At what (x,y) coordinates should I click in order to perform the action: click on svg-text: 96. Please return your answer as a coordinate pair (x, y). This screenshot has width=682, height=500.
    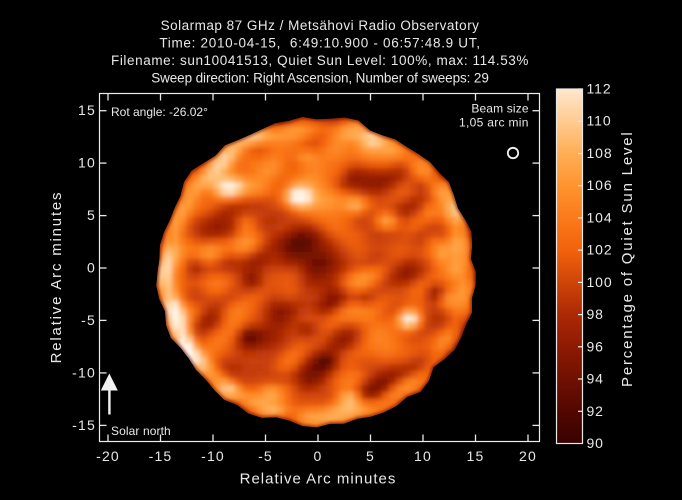
    Looking at the image, I should click on (595, 346).